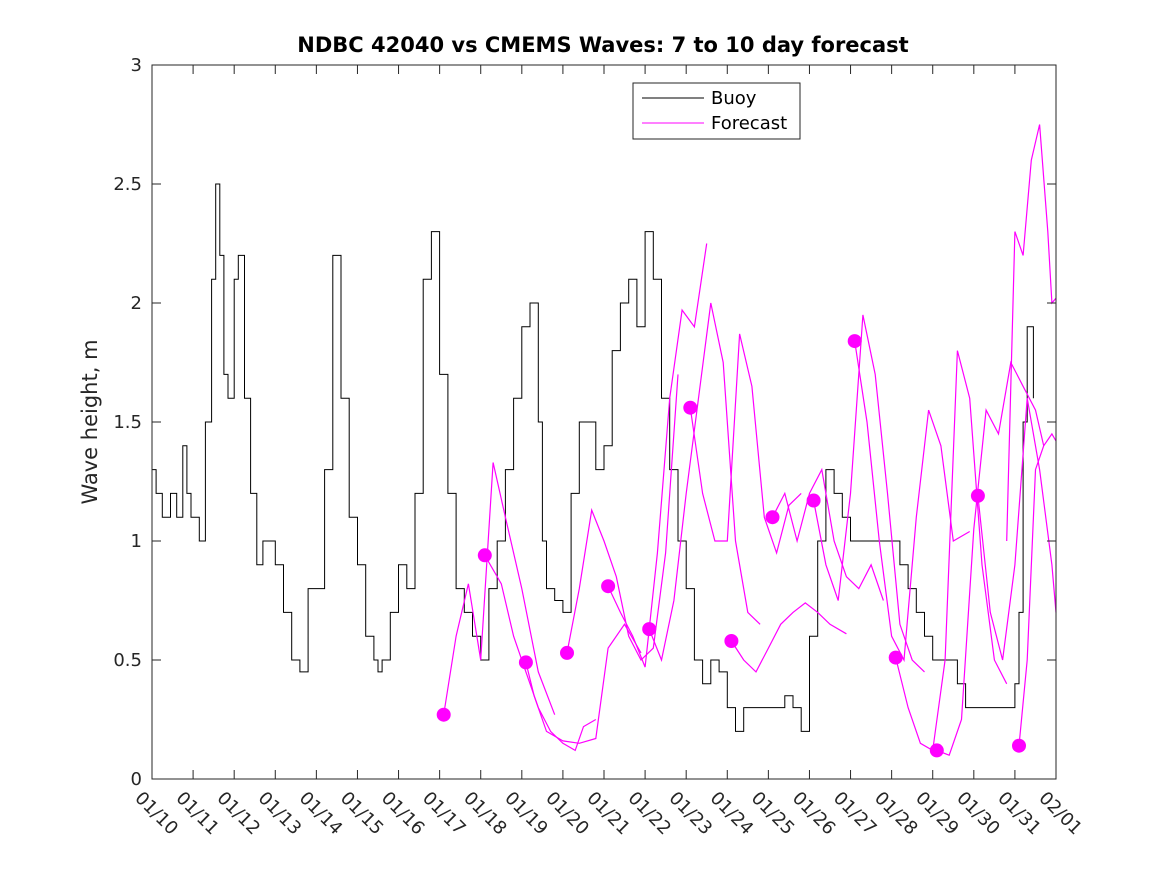 The width and height of the screenshot is (1167, 875). What do you see at coordinates (127, 184) in the screenshot?
I see `y-tick-label: 2.5` at bounding box center [127, 184].